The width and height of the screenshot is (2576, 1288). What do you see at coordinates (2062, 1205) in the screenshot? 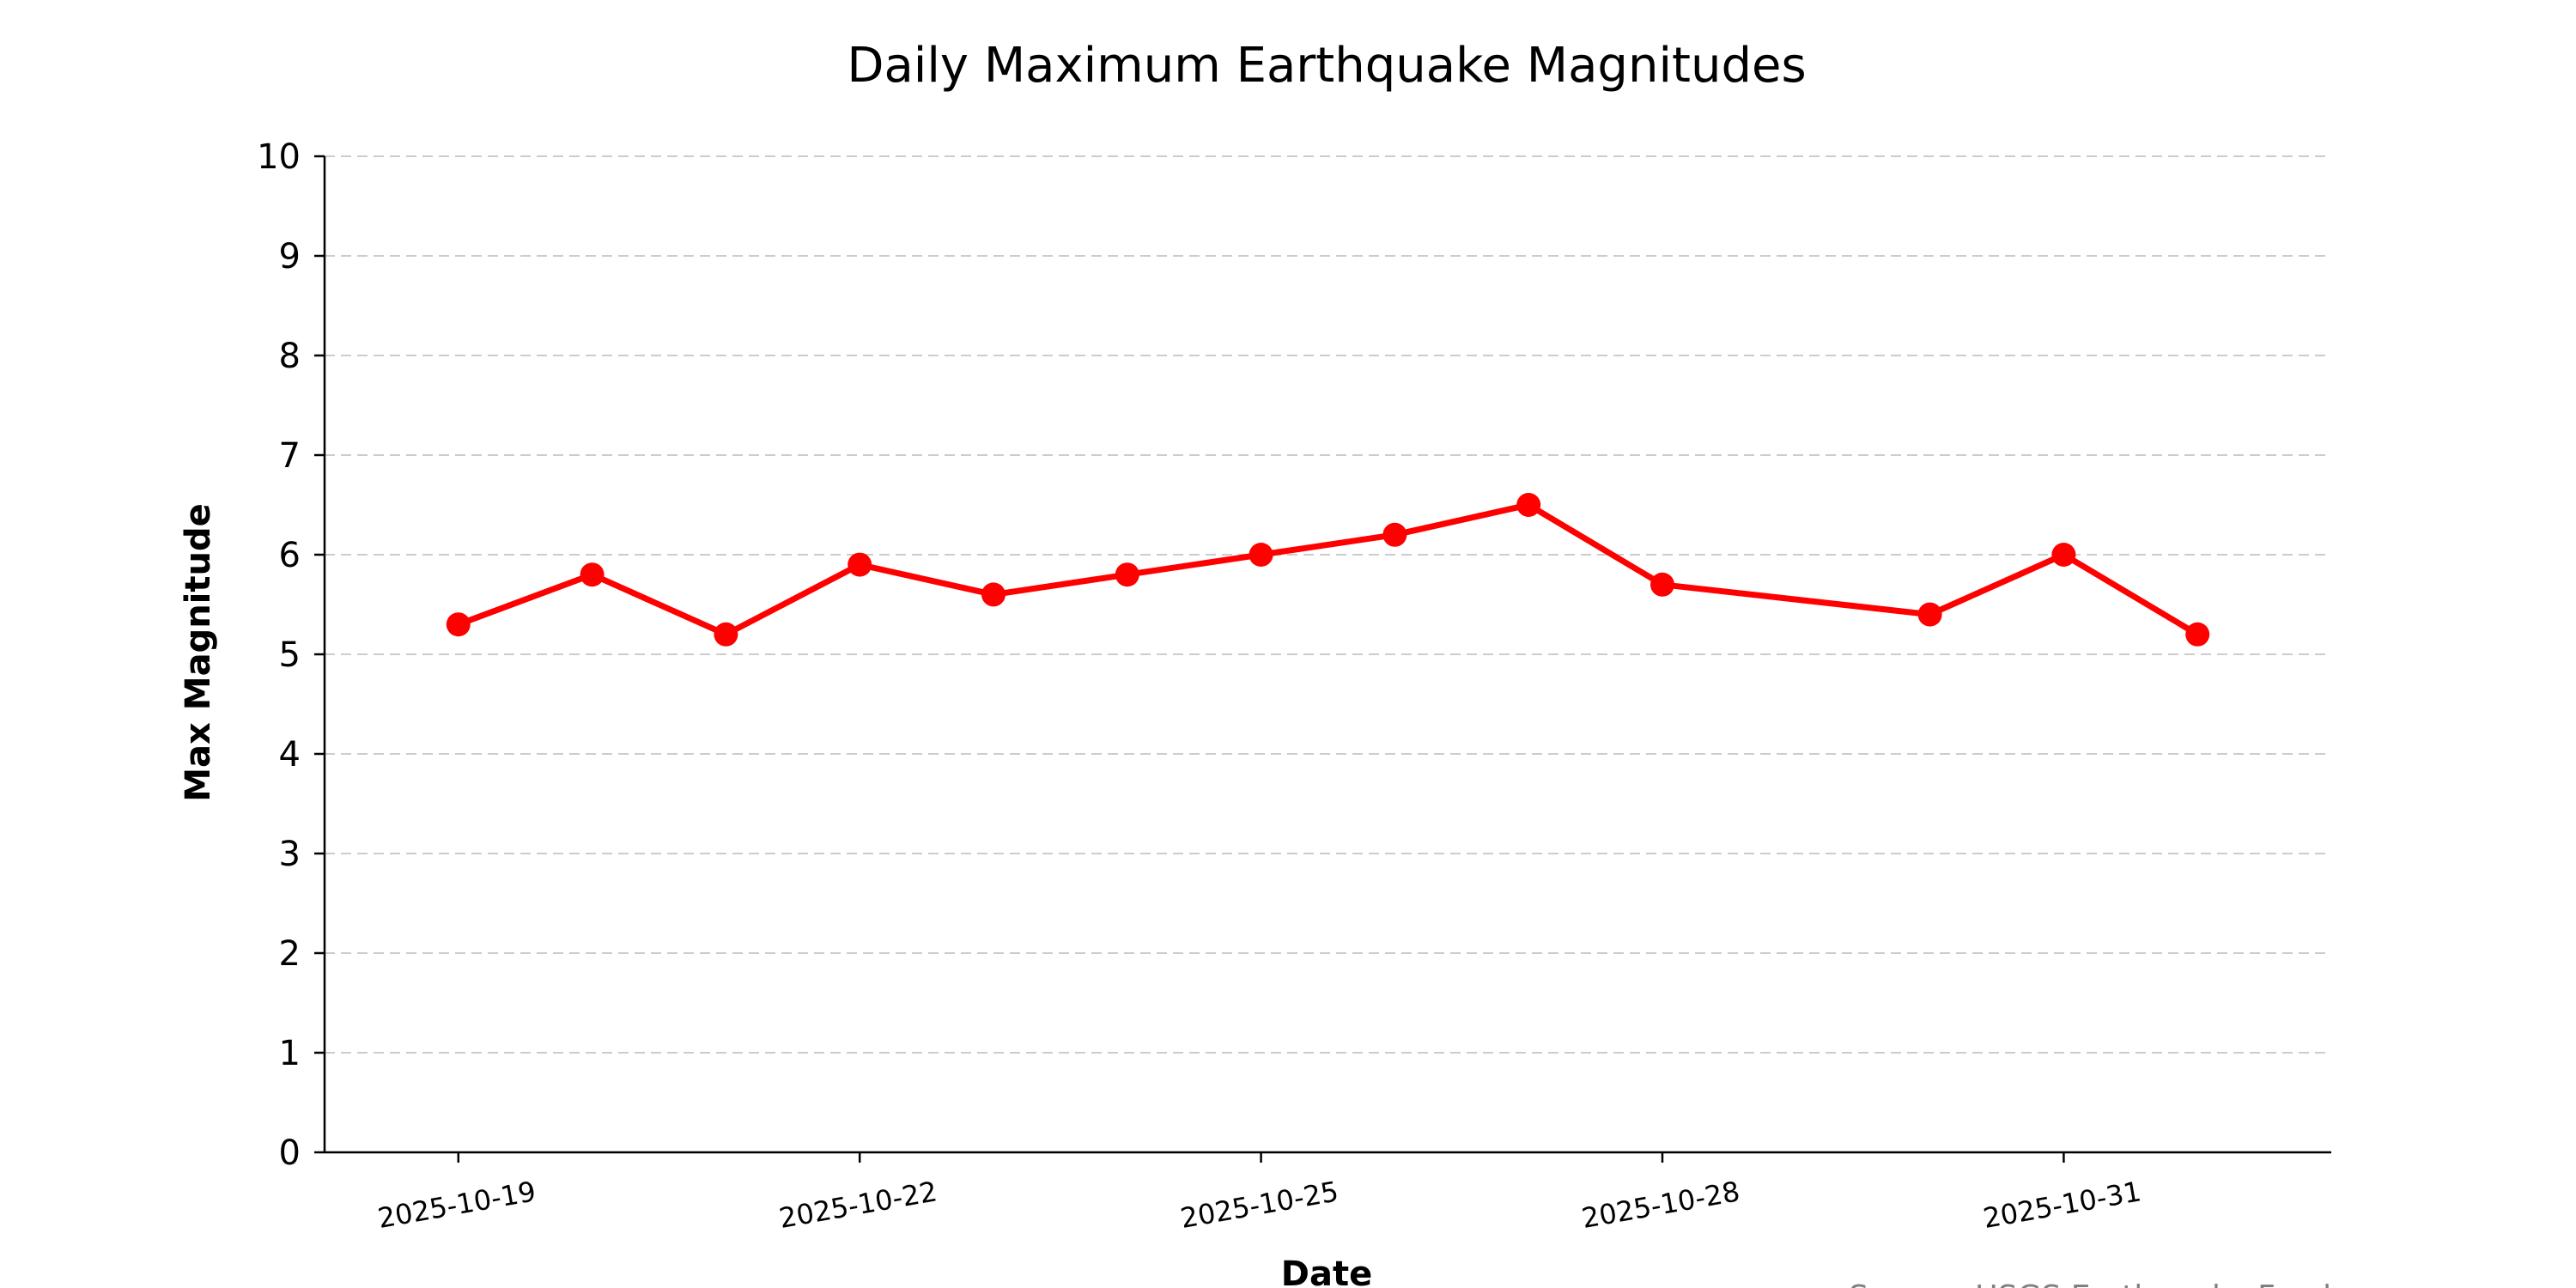
I see `x-tick-label-2025-10-31: 2025-10-31` at bounding box center [2062, 1205].